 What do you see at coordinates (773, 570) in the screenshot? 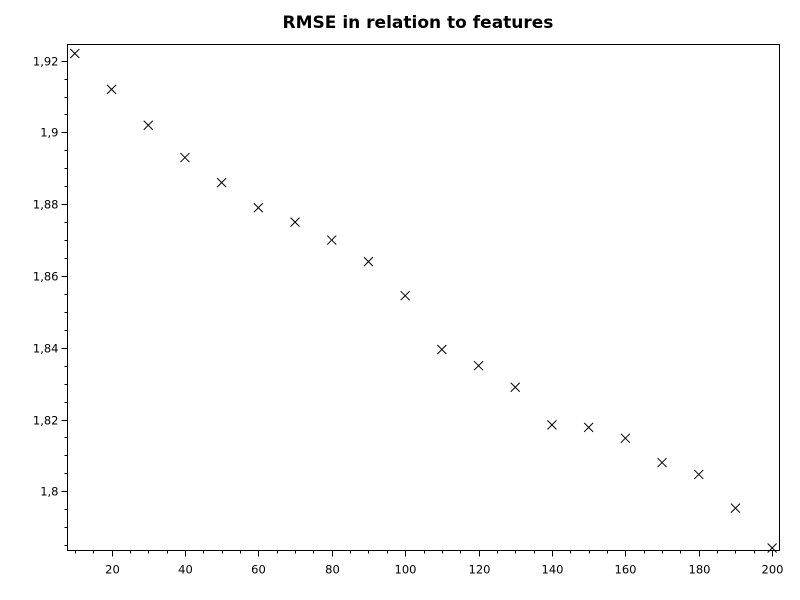
I see `x-tick-label: 200` at bounding box center [773, 570].